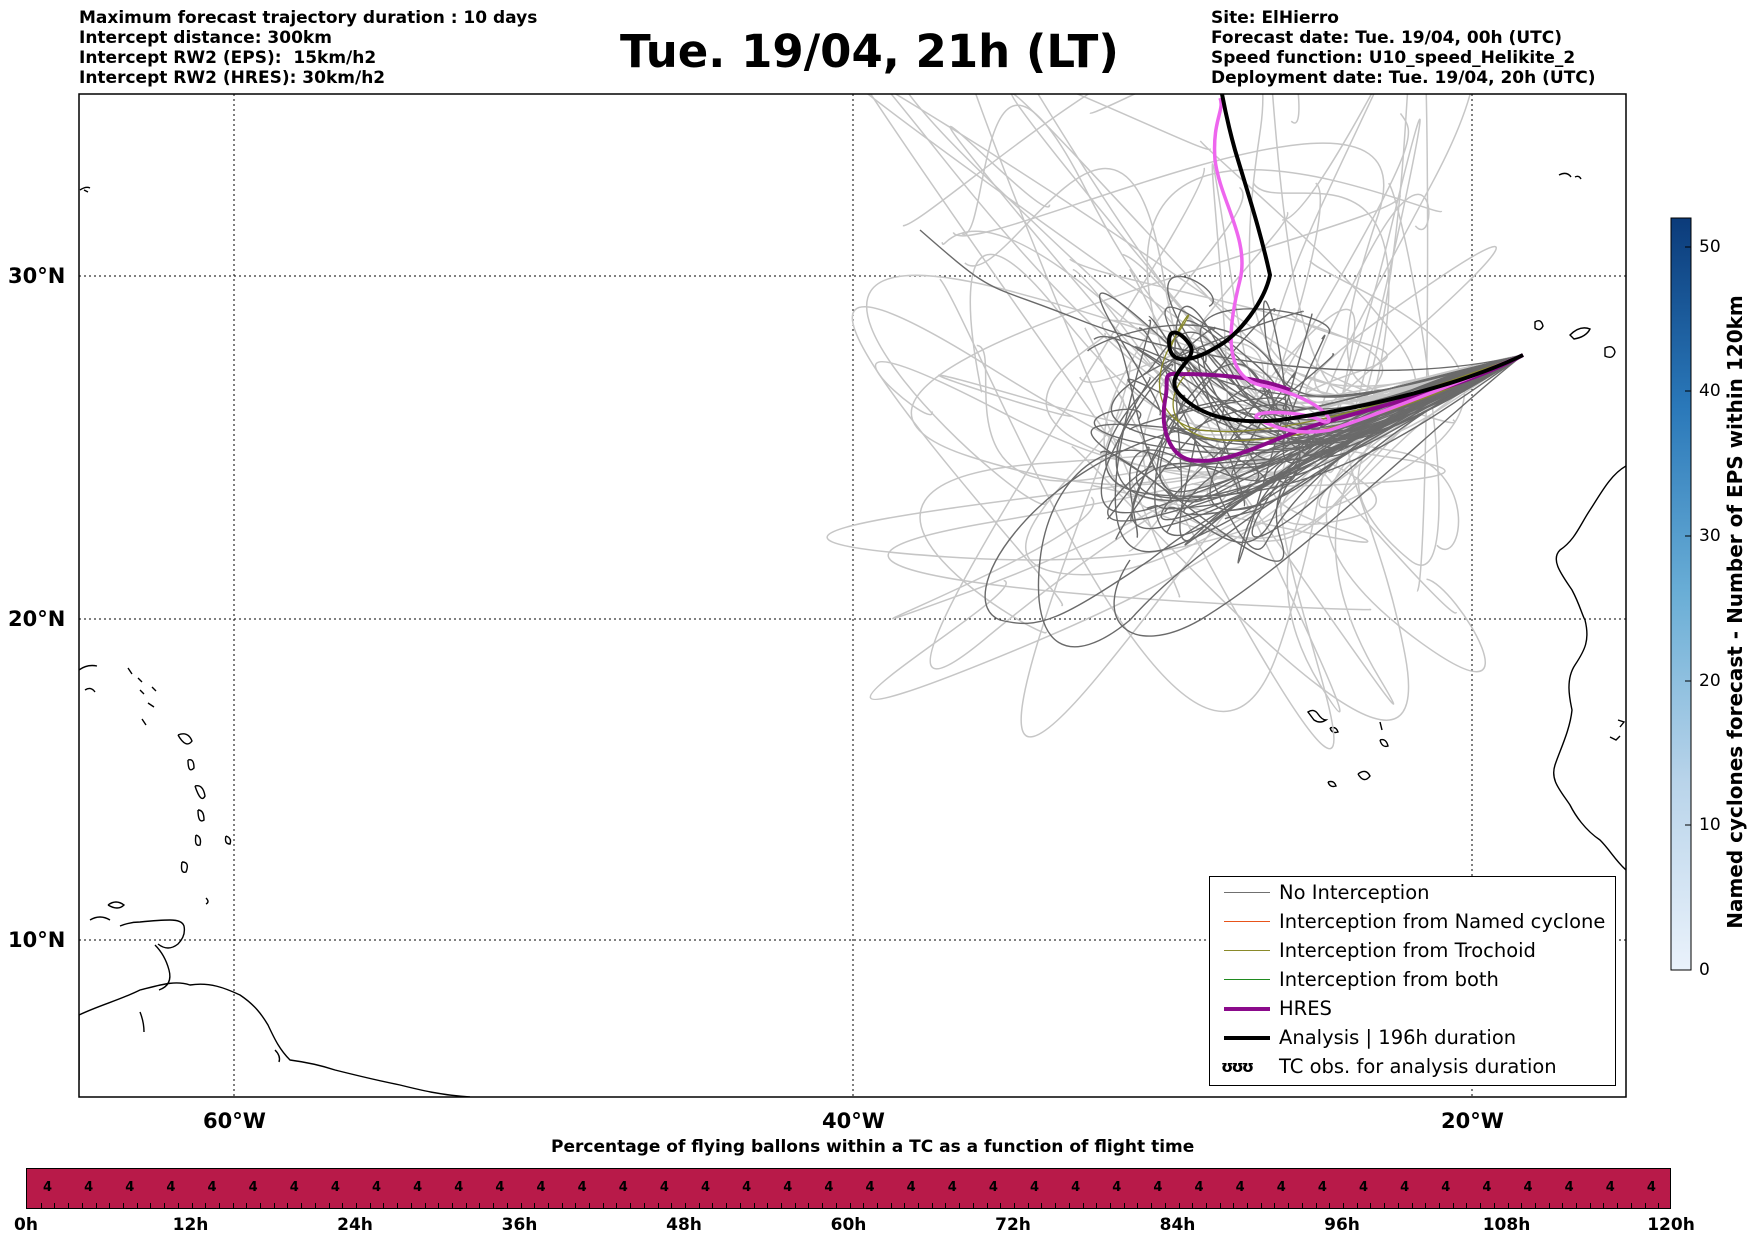 The width and height of the screenshot is (1752, 1241). I want to click on legend-label: Analysis | 196h duration, so click(1398, 1037).